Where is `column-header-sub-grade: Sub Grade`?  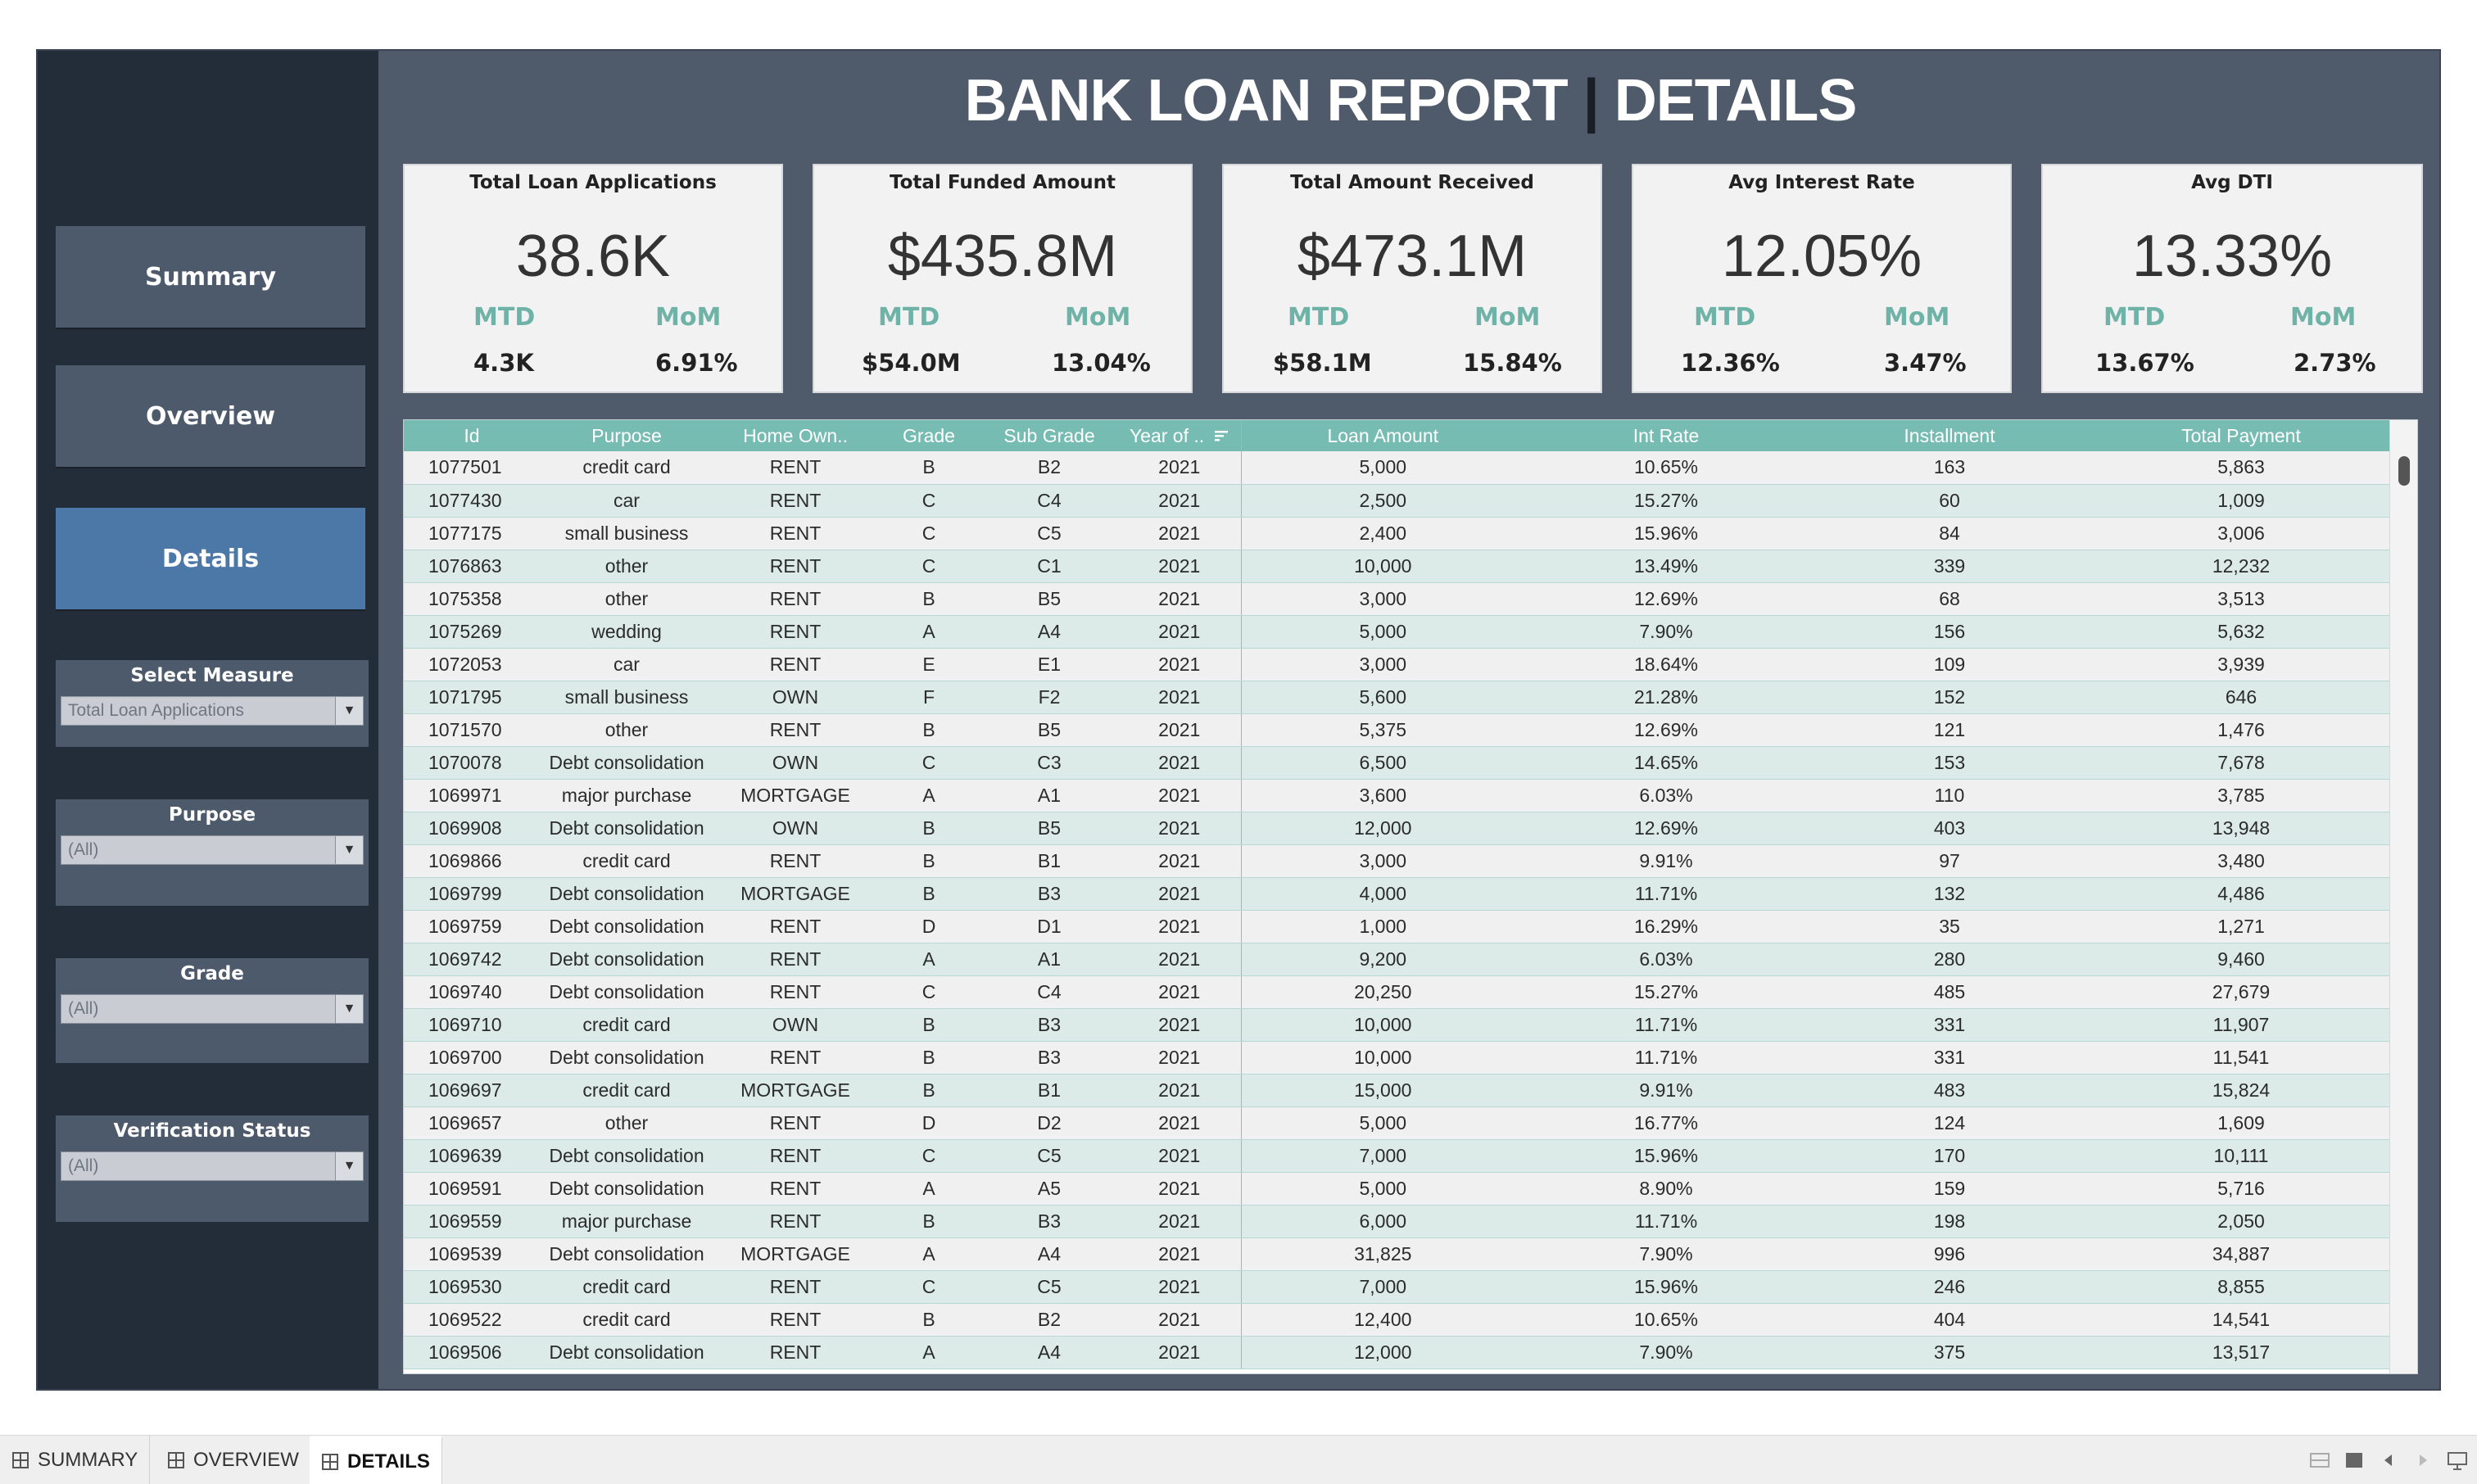
column-header-sub-grade: Sub Grade is located at coordinates (1049, 435).